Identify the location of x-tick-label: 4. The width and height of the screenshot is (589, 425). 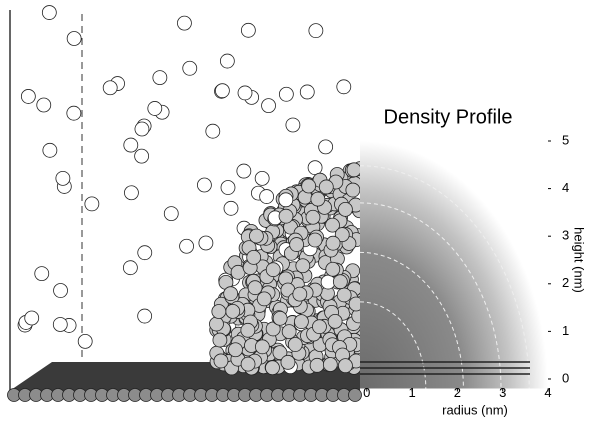
(547, 392).